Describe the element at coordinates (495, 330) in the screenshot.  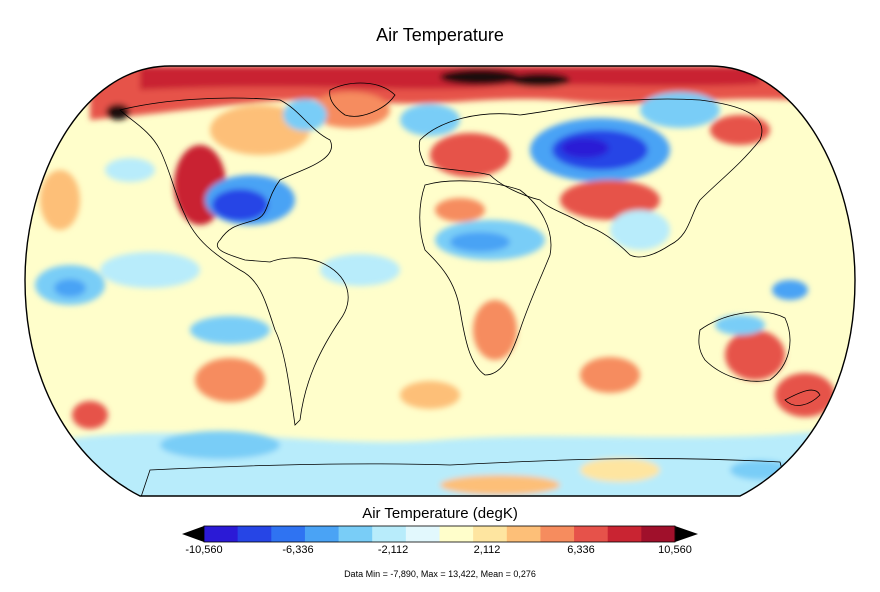
I see `field-safrica-warm` at that location.